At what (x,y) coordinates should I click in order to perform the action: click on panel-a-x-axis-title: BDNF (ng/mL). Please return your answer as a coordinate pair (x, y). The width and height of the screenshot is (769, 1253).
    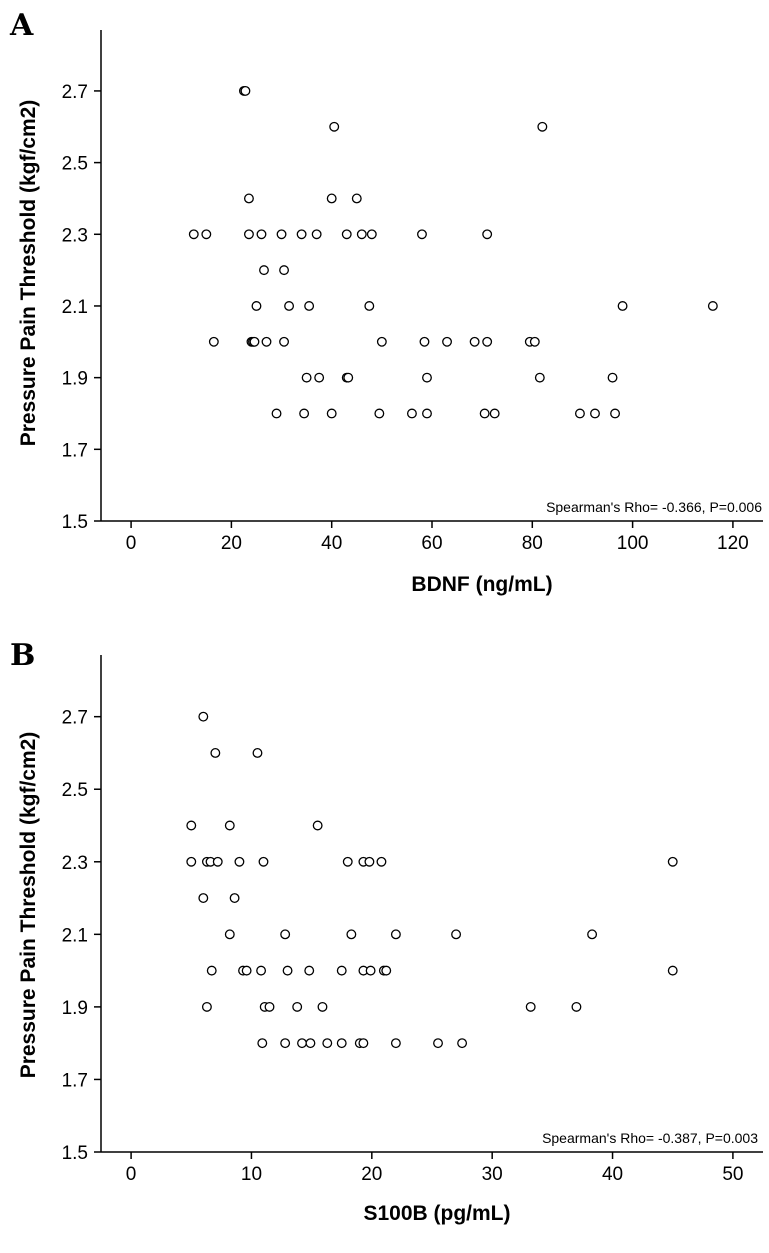
    Looking at the image, I should click on (481, 584).